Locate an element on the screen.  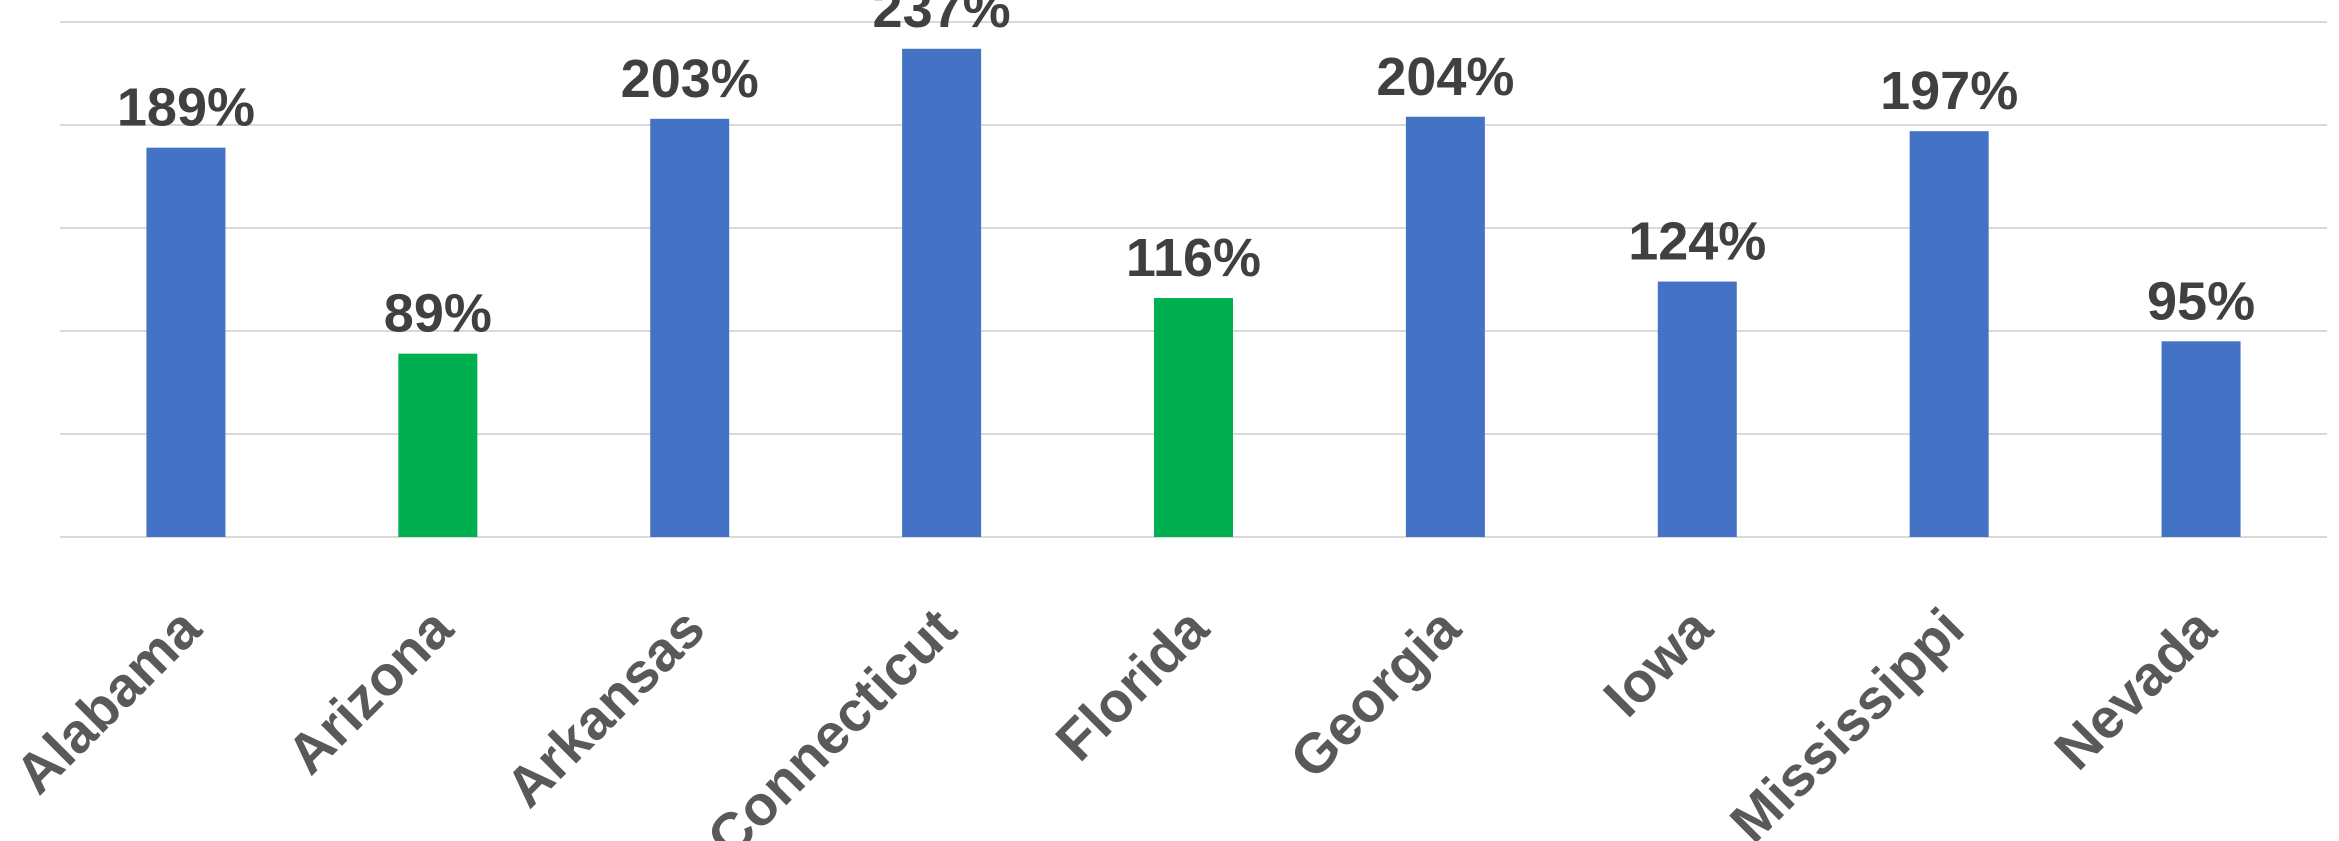
x-tick-label: Alabama is located at coordinates (108, 700).